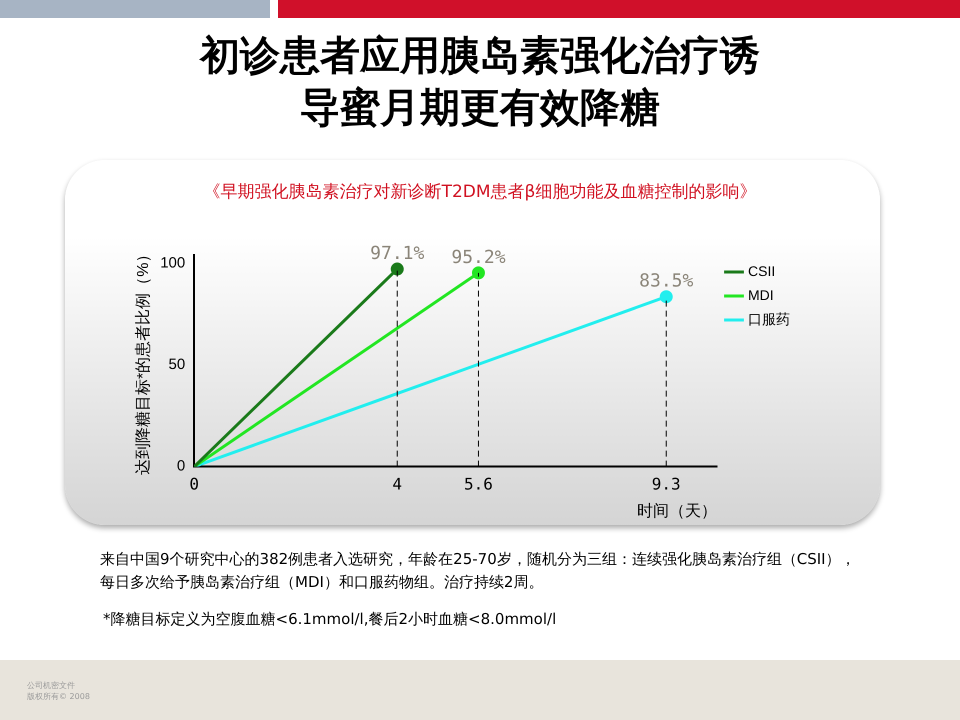 This screenshot has width=960, height=720. I want to click on chart-subtitle: 《早期强化胰岛素治疗对新诊断T2DM患者β细胞功能及血糖控制的影响》, so click(480, 192).